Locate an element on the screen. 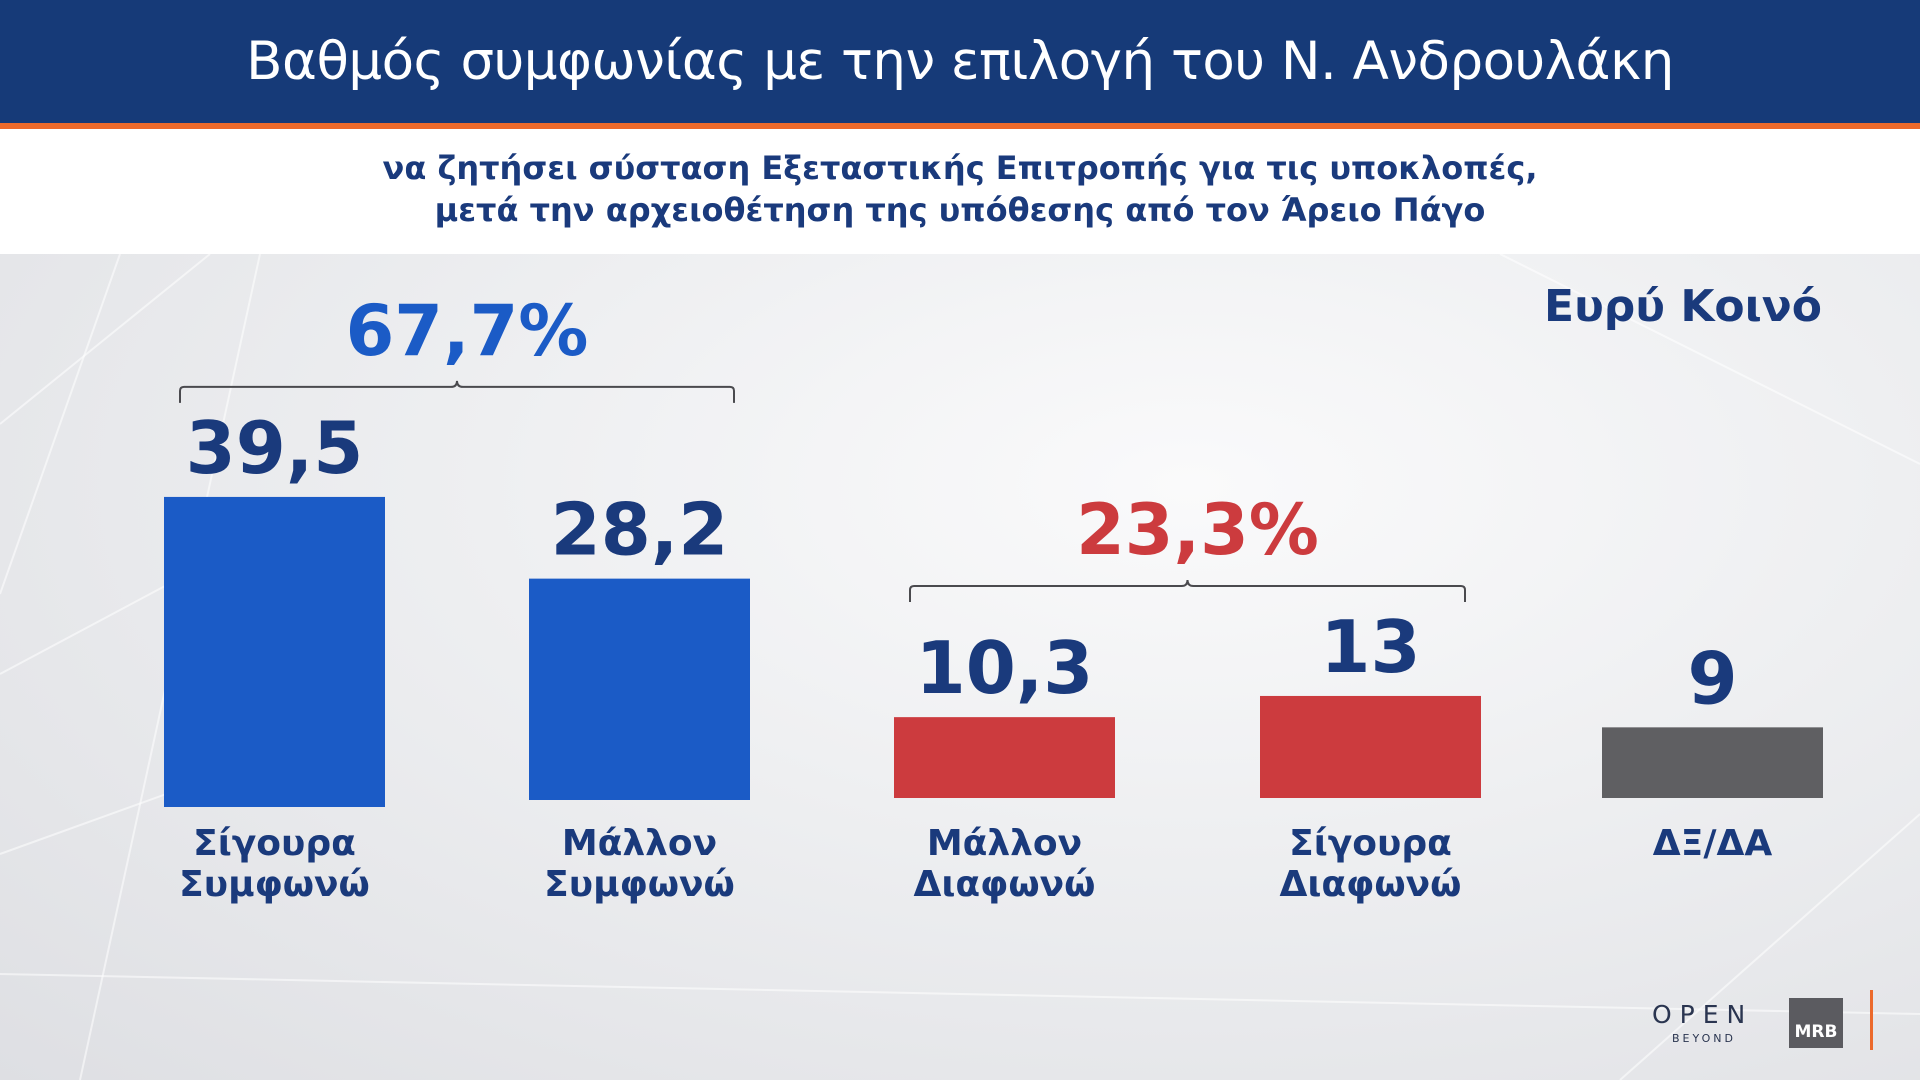 Image resolution: width=1920 pixels, height=1080 pixels. mrb-logo: MRB is located at coordinates (1816, 1023).